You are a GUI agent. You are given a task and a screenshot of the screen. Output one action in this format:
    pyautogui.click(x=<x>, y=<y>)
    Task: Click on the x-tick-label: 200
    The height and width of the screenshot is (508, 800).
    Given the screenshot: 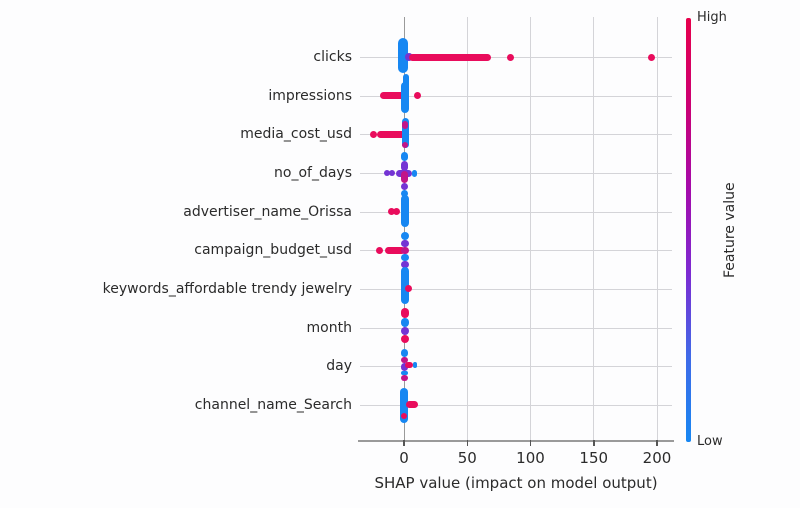 What is the action you would take?
    pyautogui.click(x=657, y=458)
    